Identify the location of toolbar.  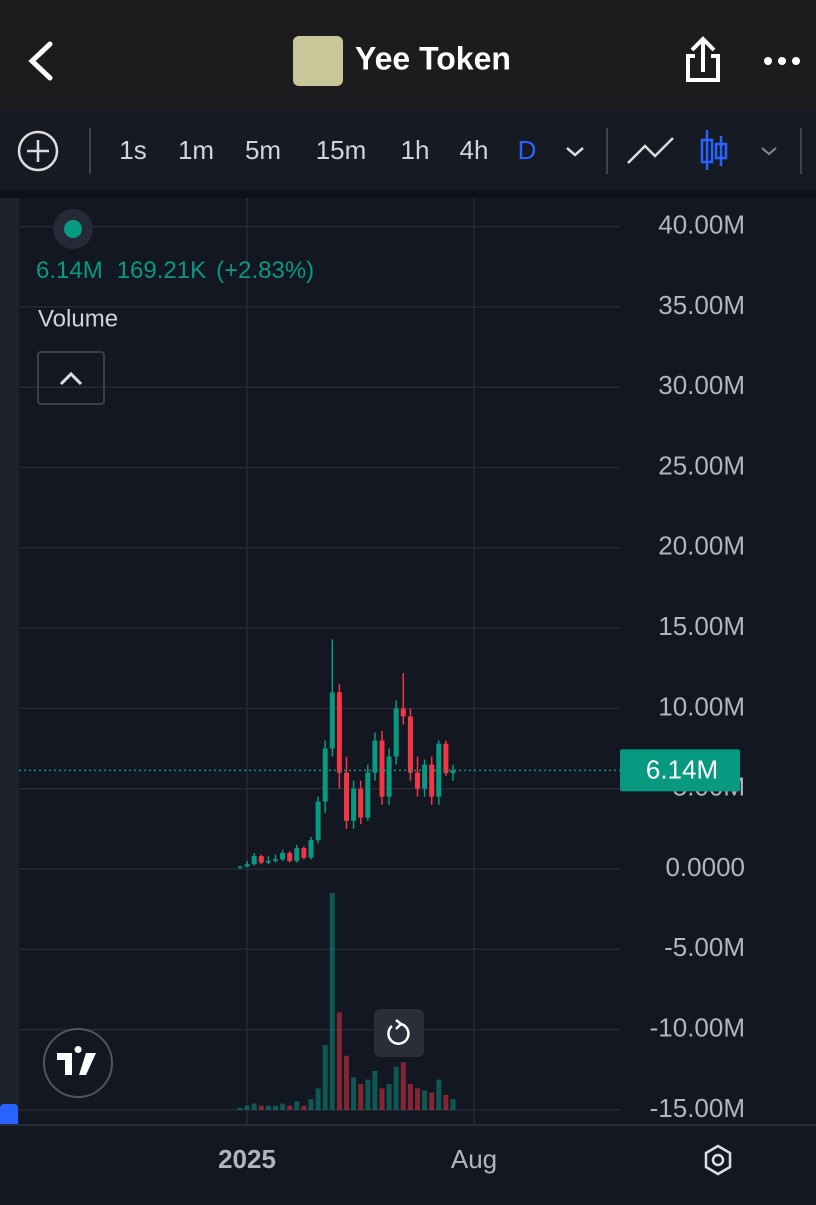
(408, 150).